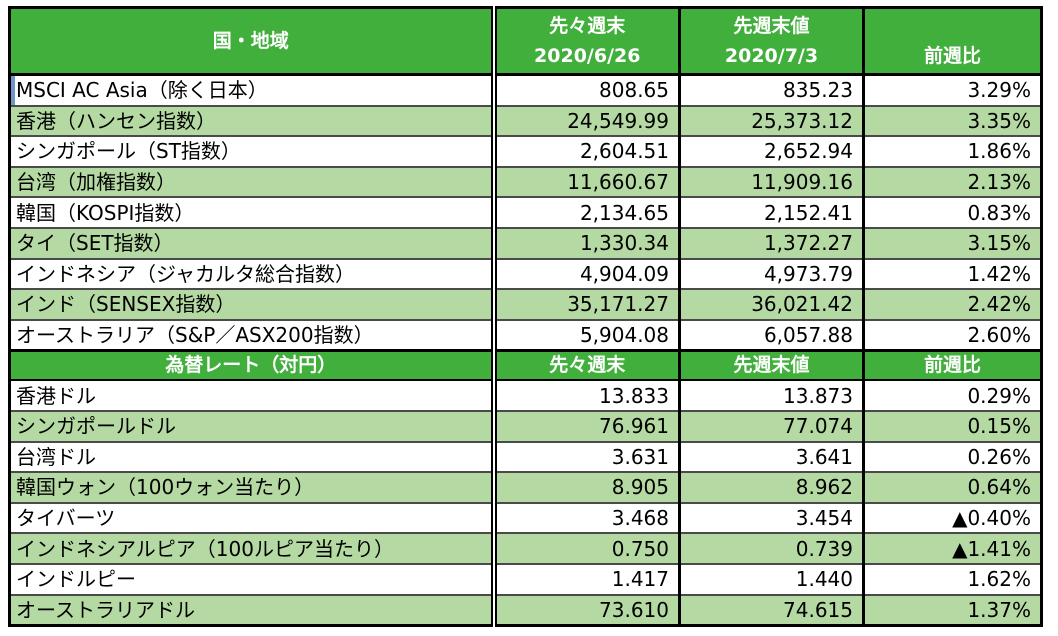  What do you see at coordinates (585, 41) in the screenshot?
I see `prev-week-header-cell: 先々週末 2020/6/26` at bounding box center [585, 41].